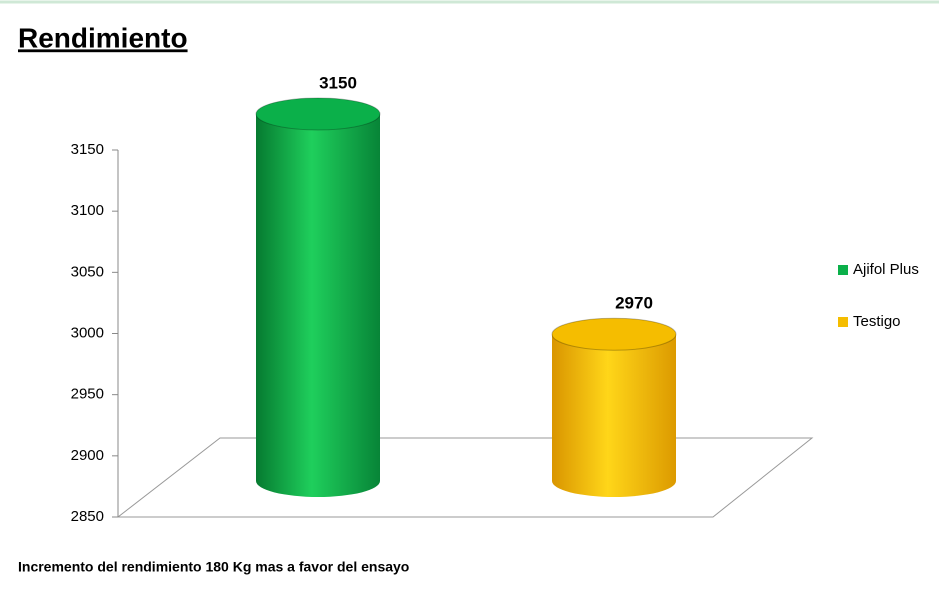 This screenshot has height=596, width=939. Describe the element at coordinates (886, 269) in the screenshot. I see `legend-label: Ajifol Plus` at that location.